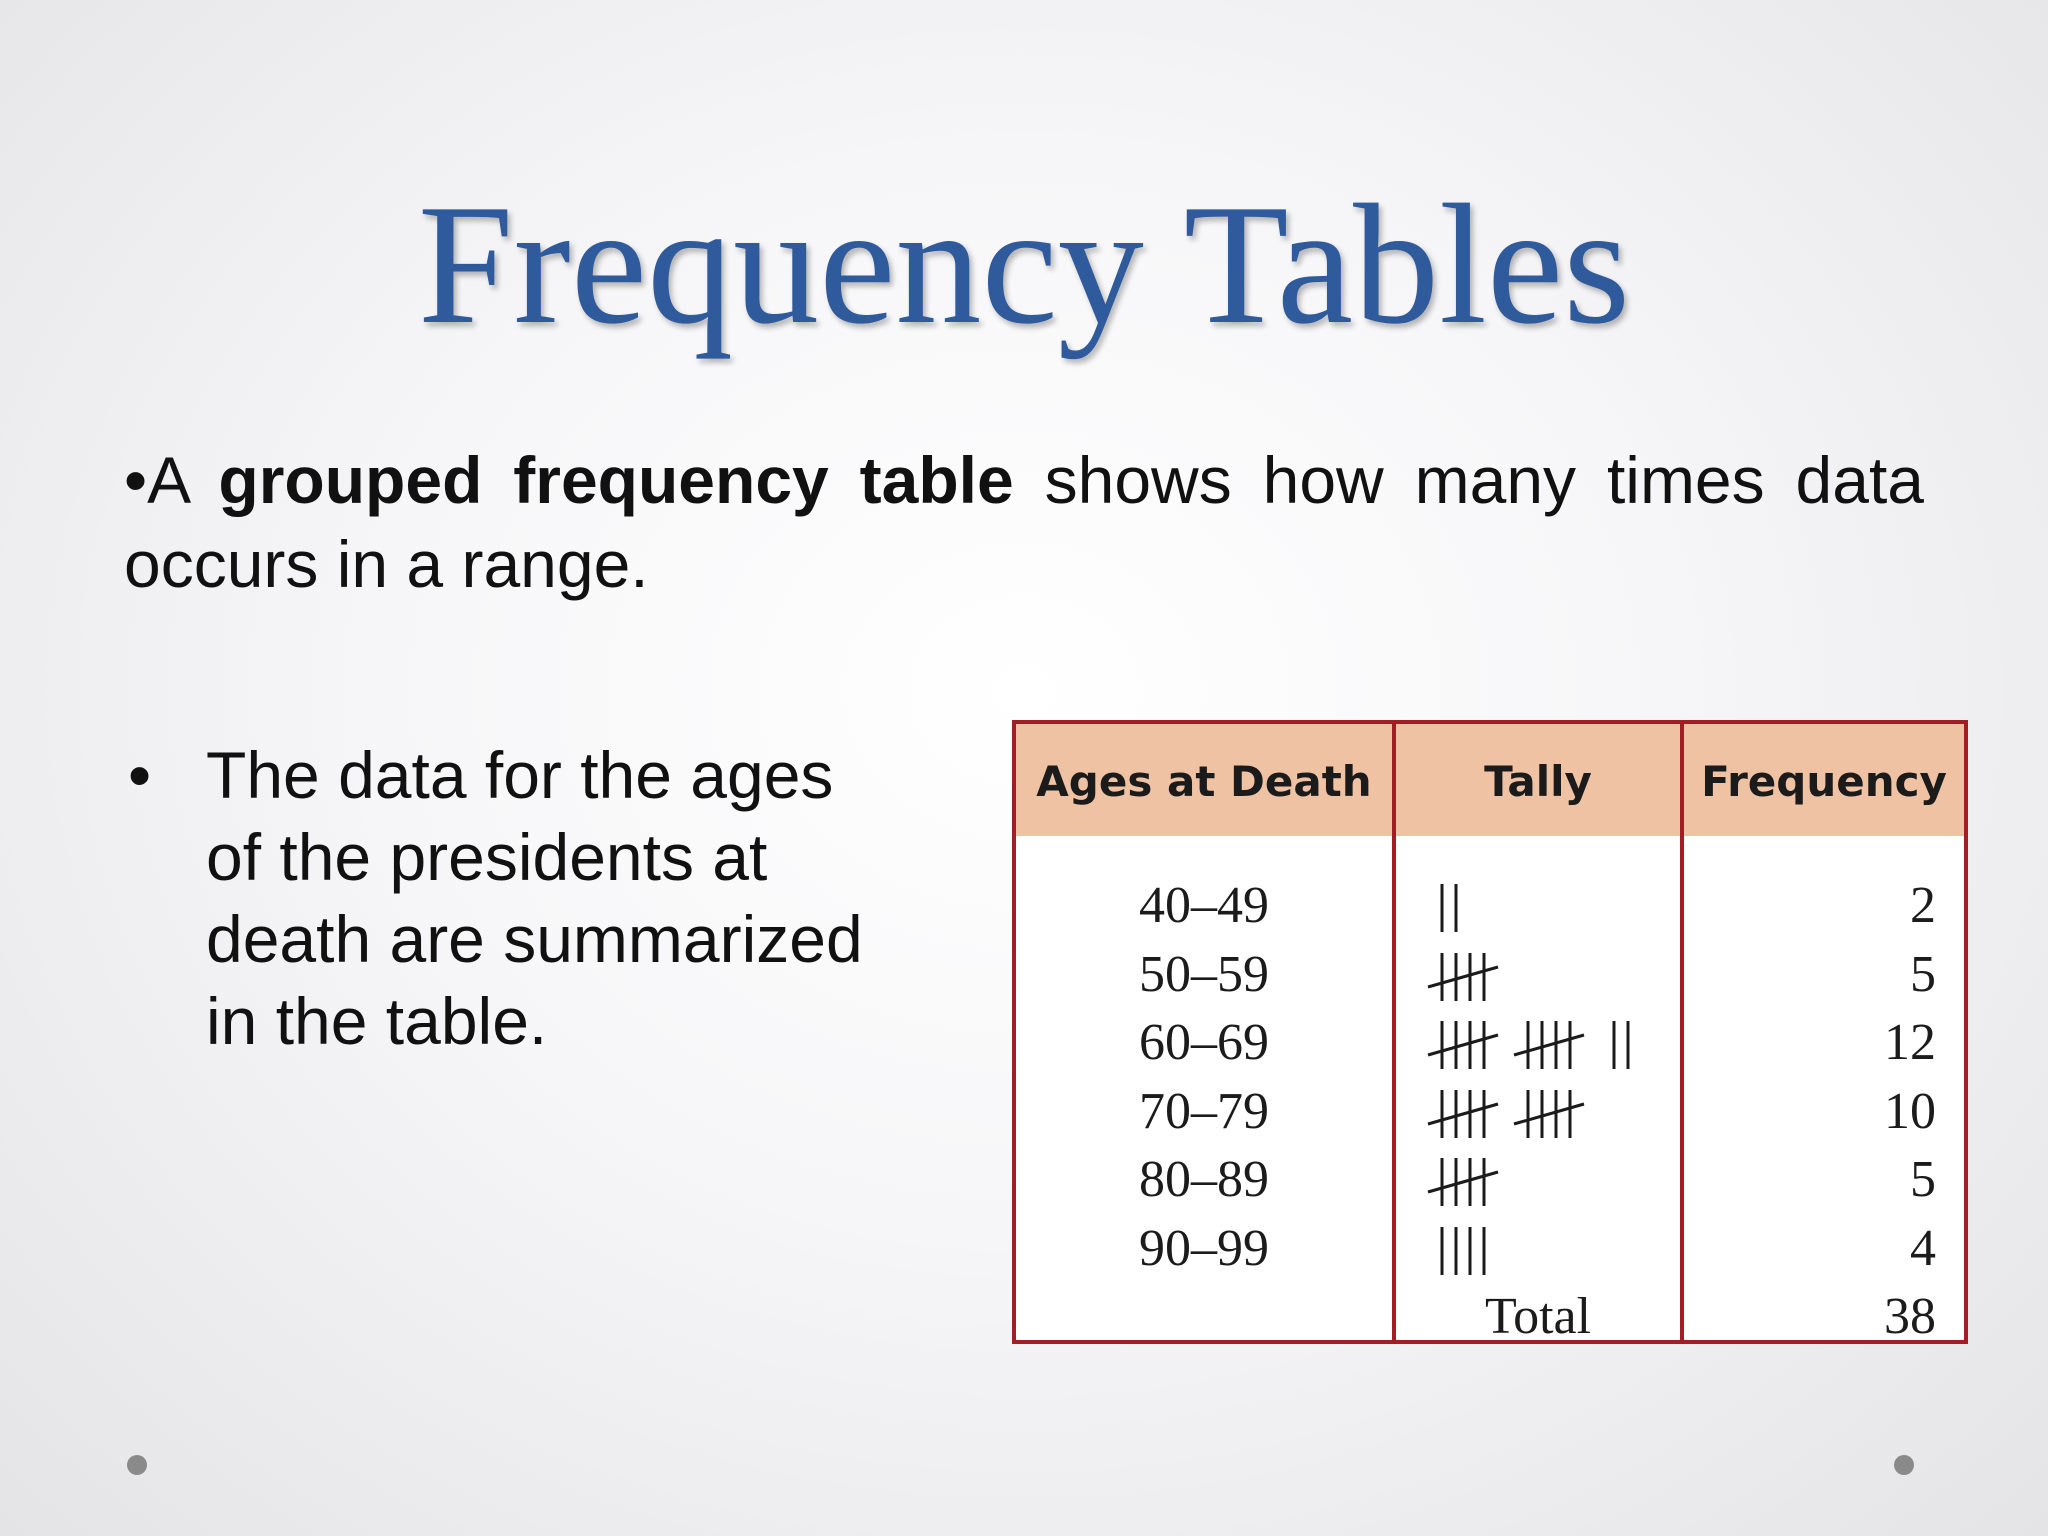 Image resolution: width=2048 pixels, height=1536 pixels. I want to click on total-value: 38, so click(1910, 1316).